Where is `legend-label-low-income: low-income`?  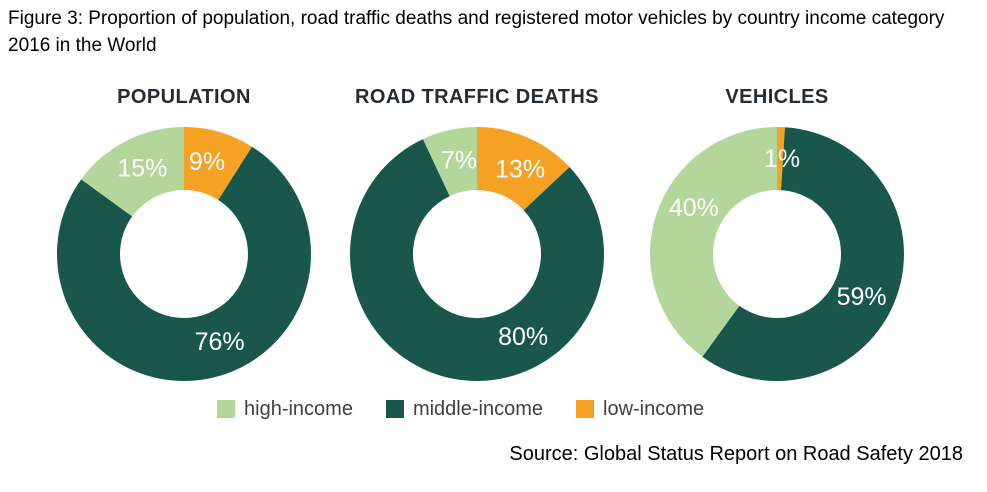 legend-label-low-income: low-income is located at coordinates (654, 409).